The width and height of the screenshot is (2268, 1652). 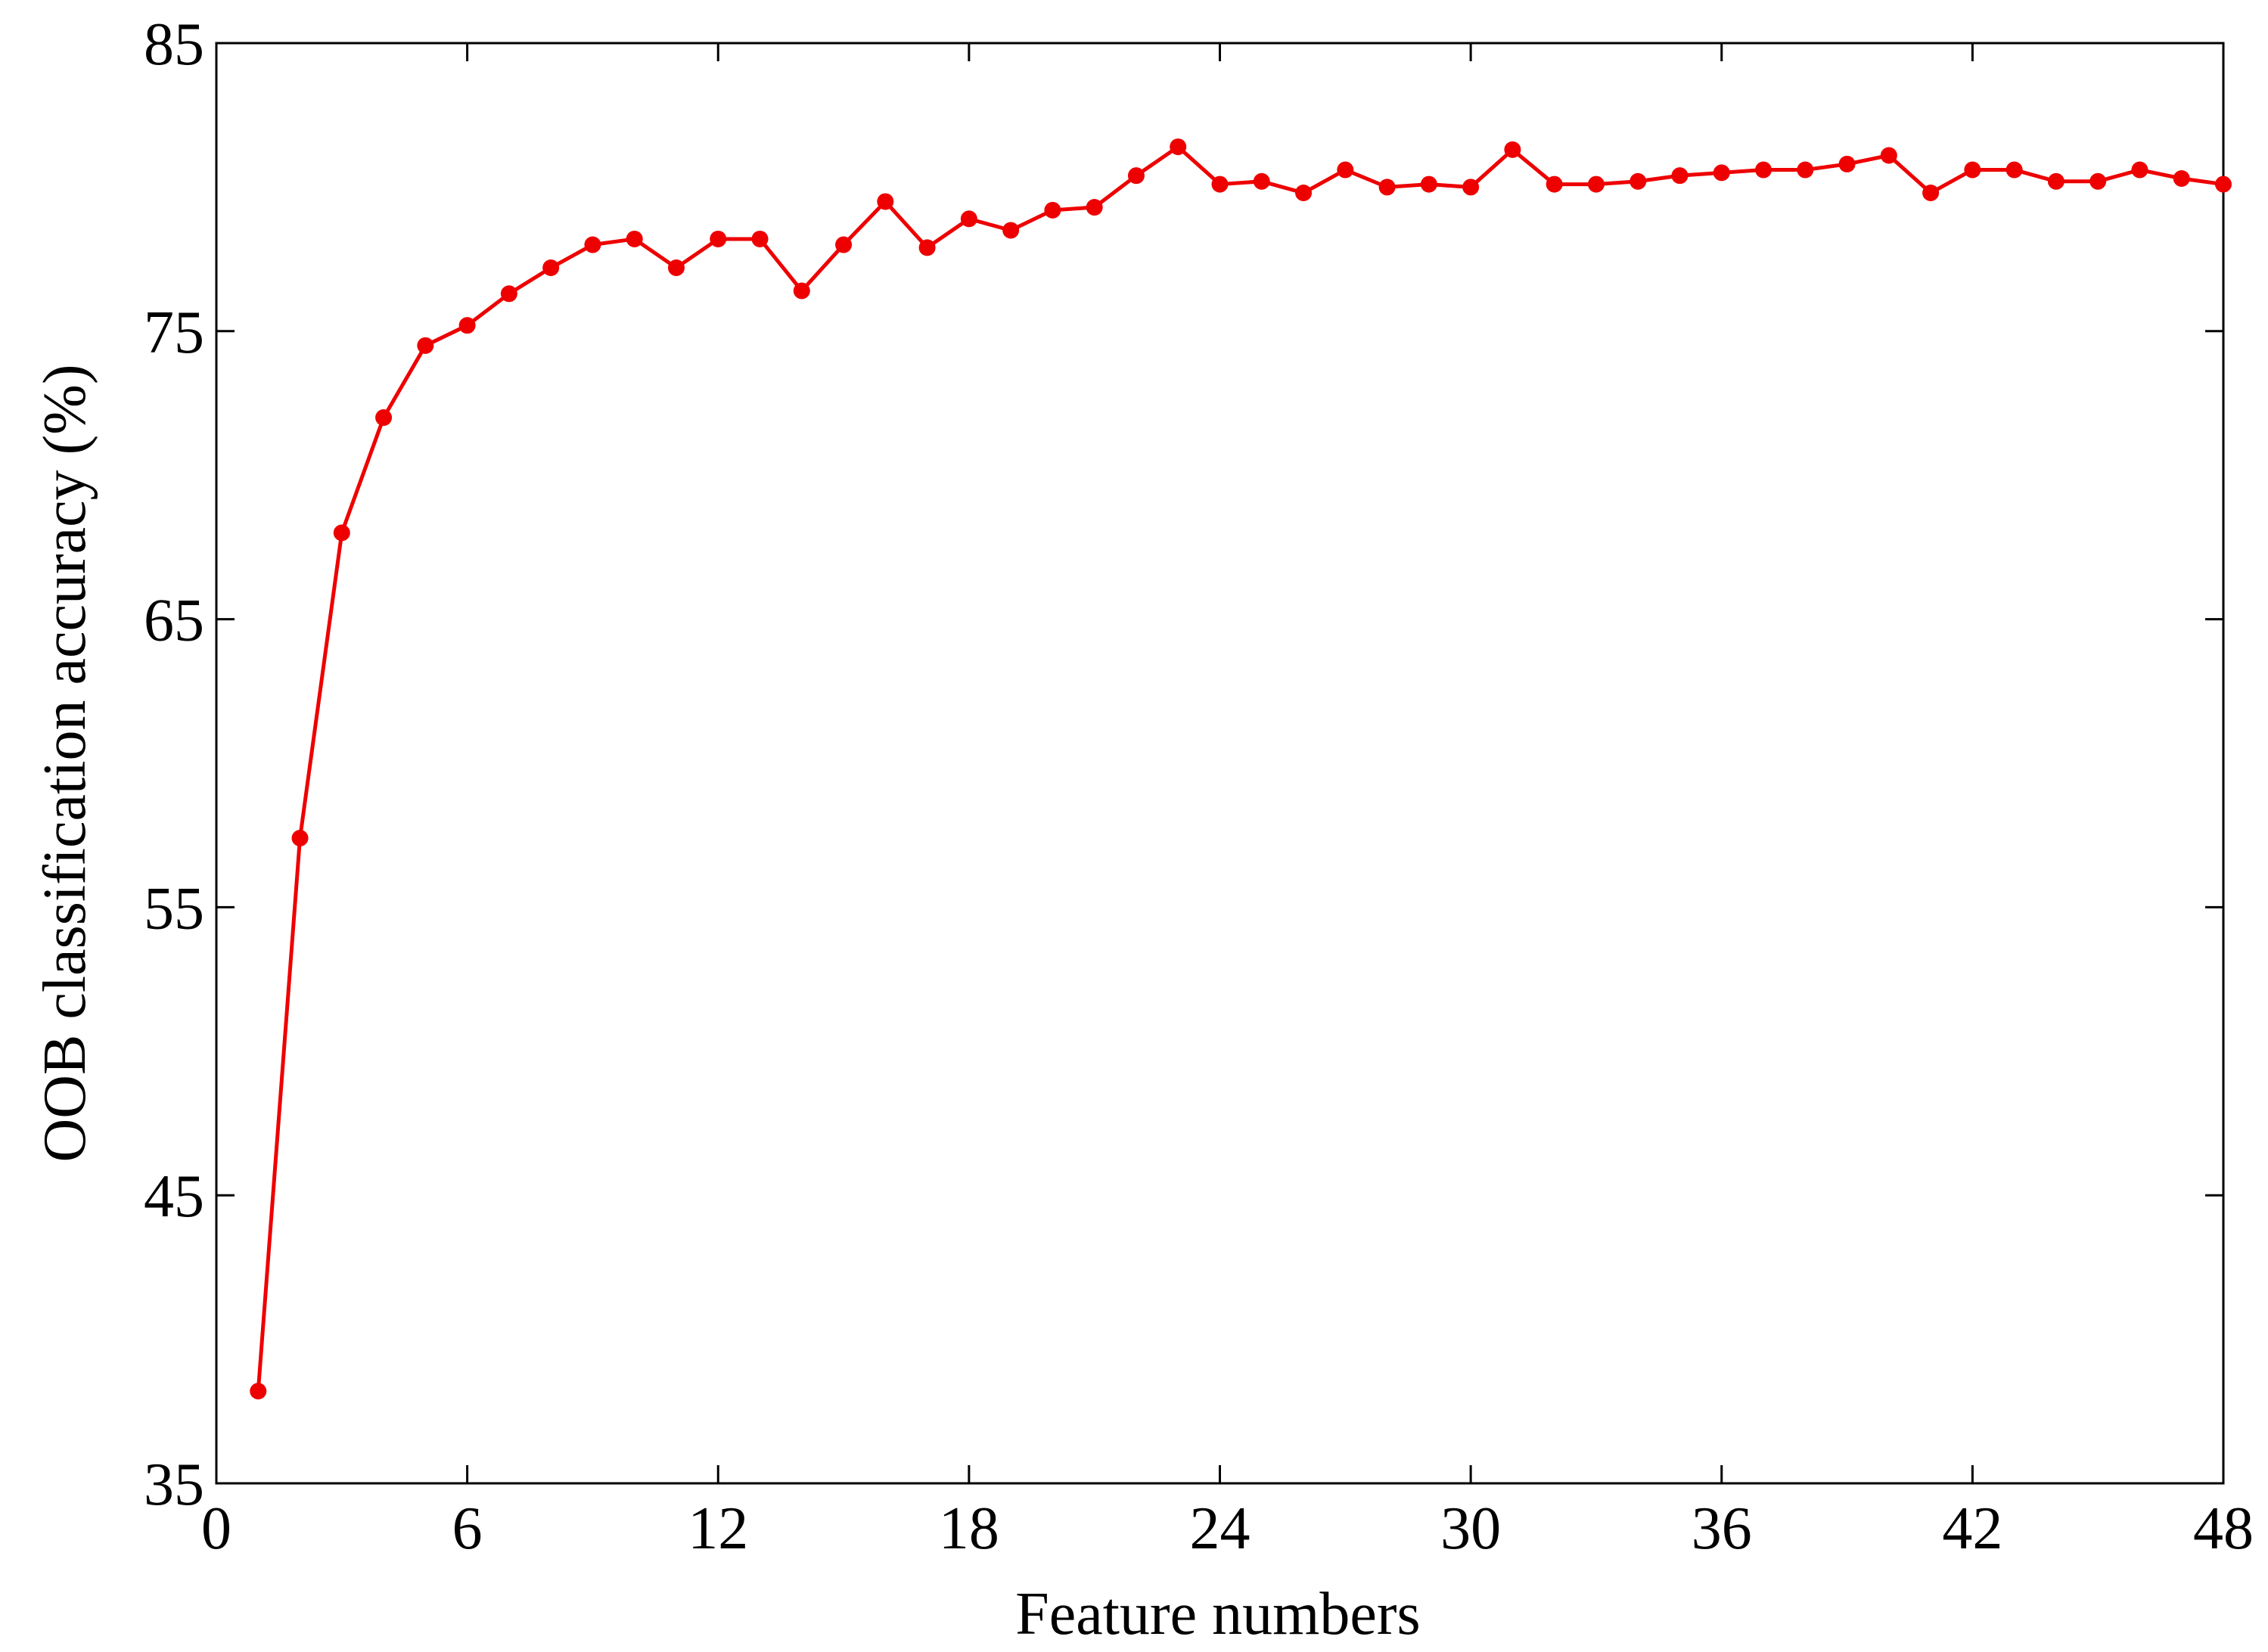 I want to click on x-tick-label: 12, so click(x=718, y=1528).